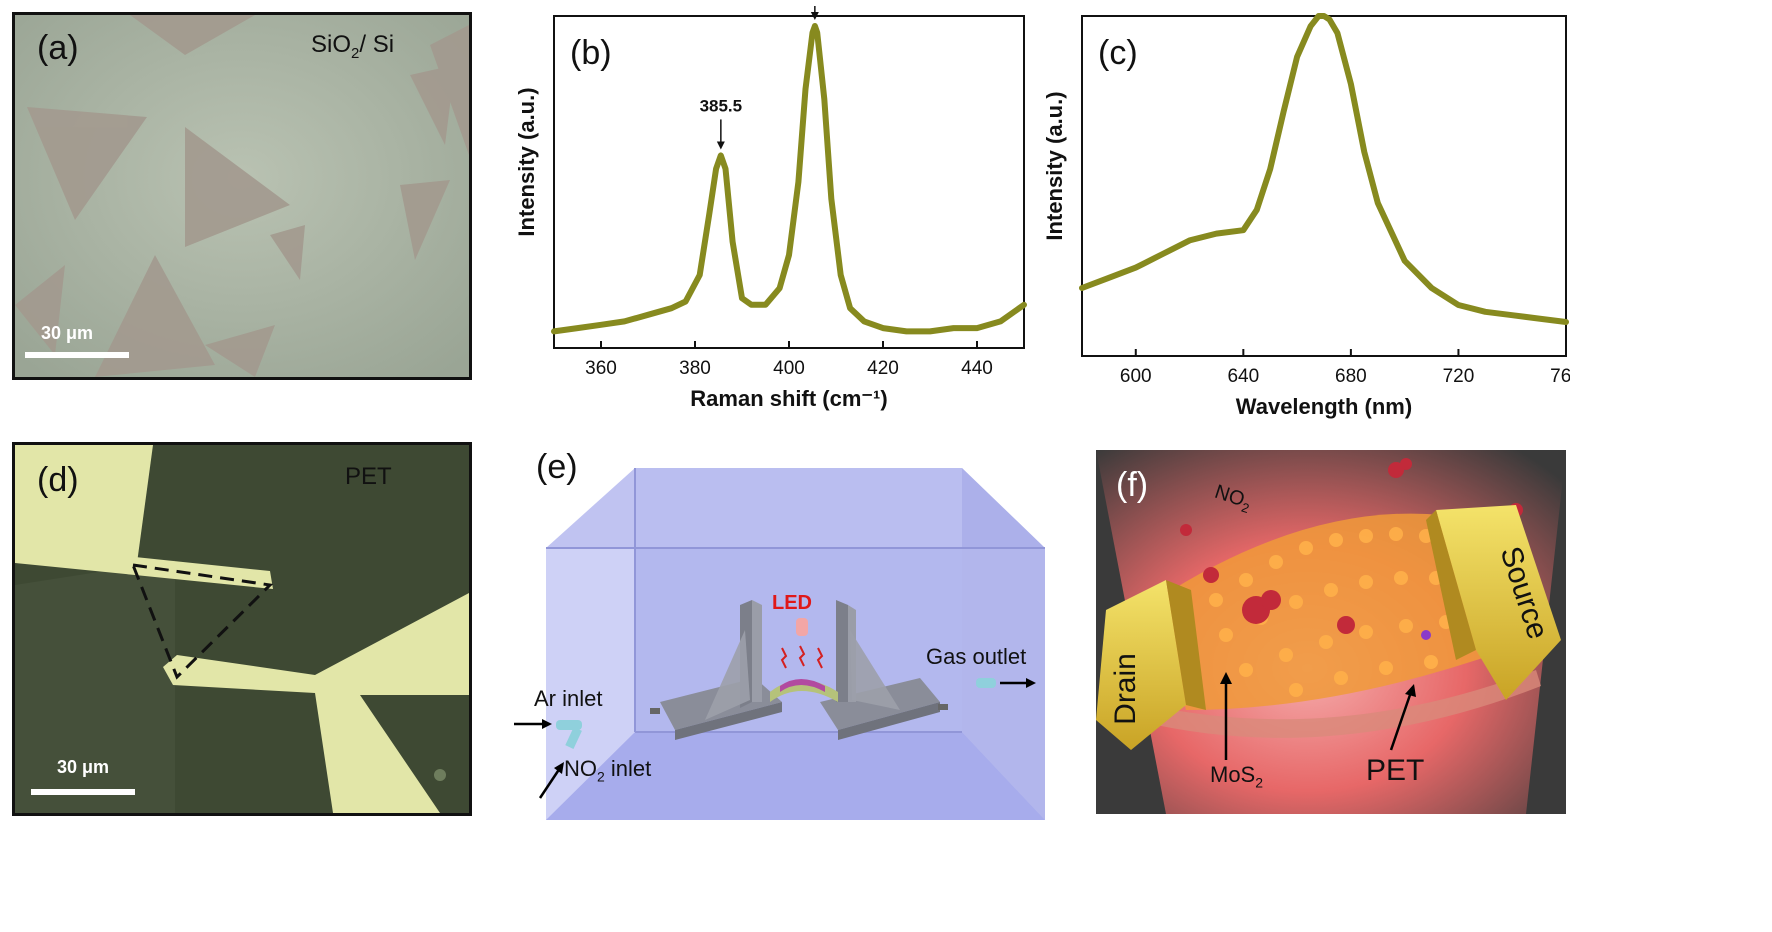 The height and width of the screenshot is (932, 1772). I want to click on panel-label: (a), so click(58, 48).